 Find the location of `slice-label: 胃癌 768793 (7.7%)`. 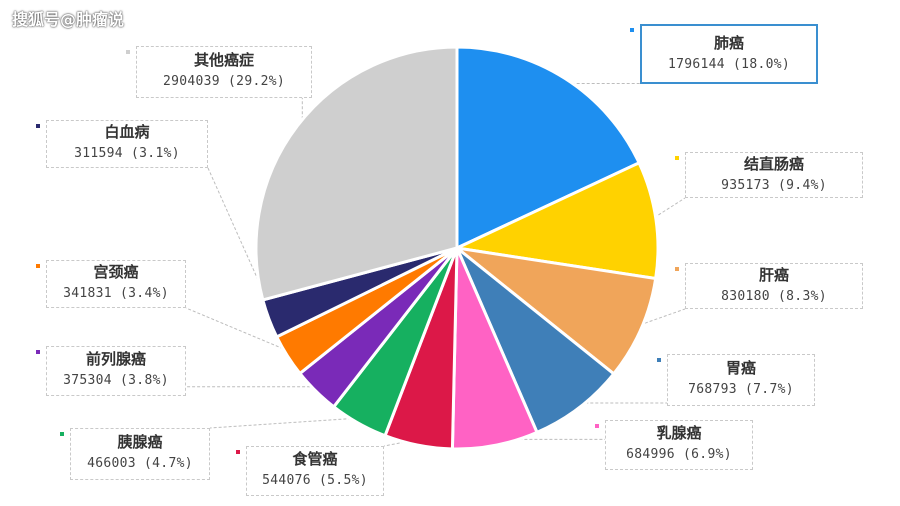

slice-label: 胃癌 768793 (7.7%) is located at coordinates (741, 380).